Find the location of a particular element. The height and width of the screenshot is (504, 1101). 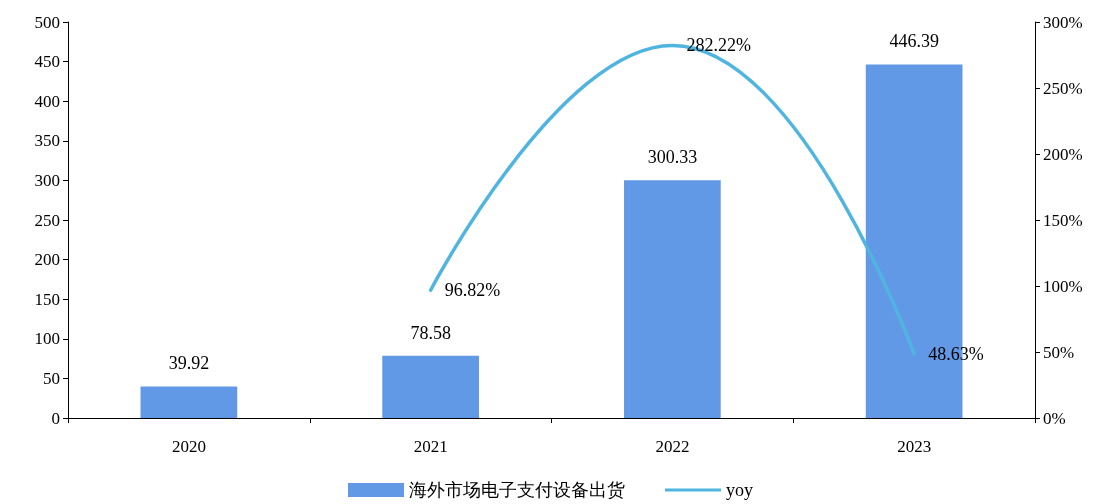

data-label: 300.33 is located at coordinates (672, 157).